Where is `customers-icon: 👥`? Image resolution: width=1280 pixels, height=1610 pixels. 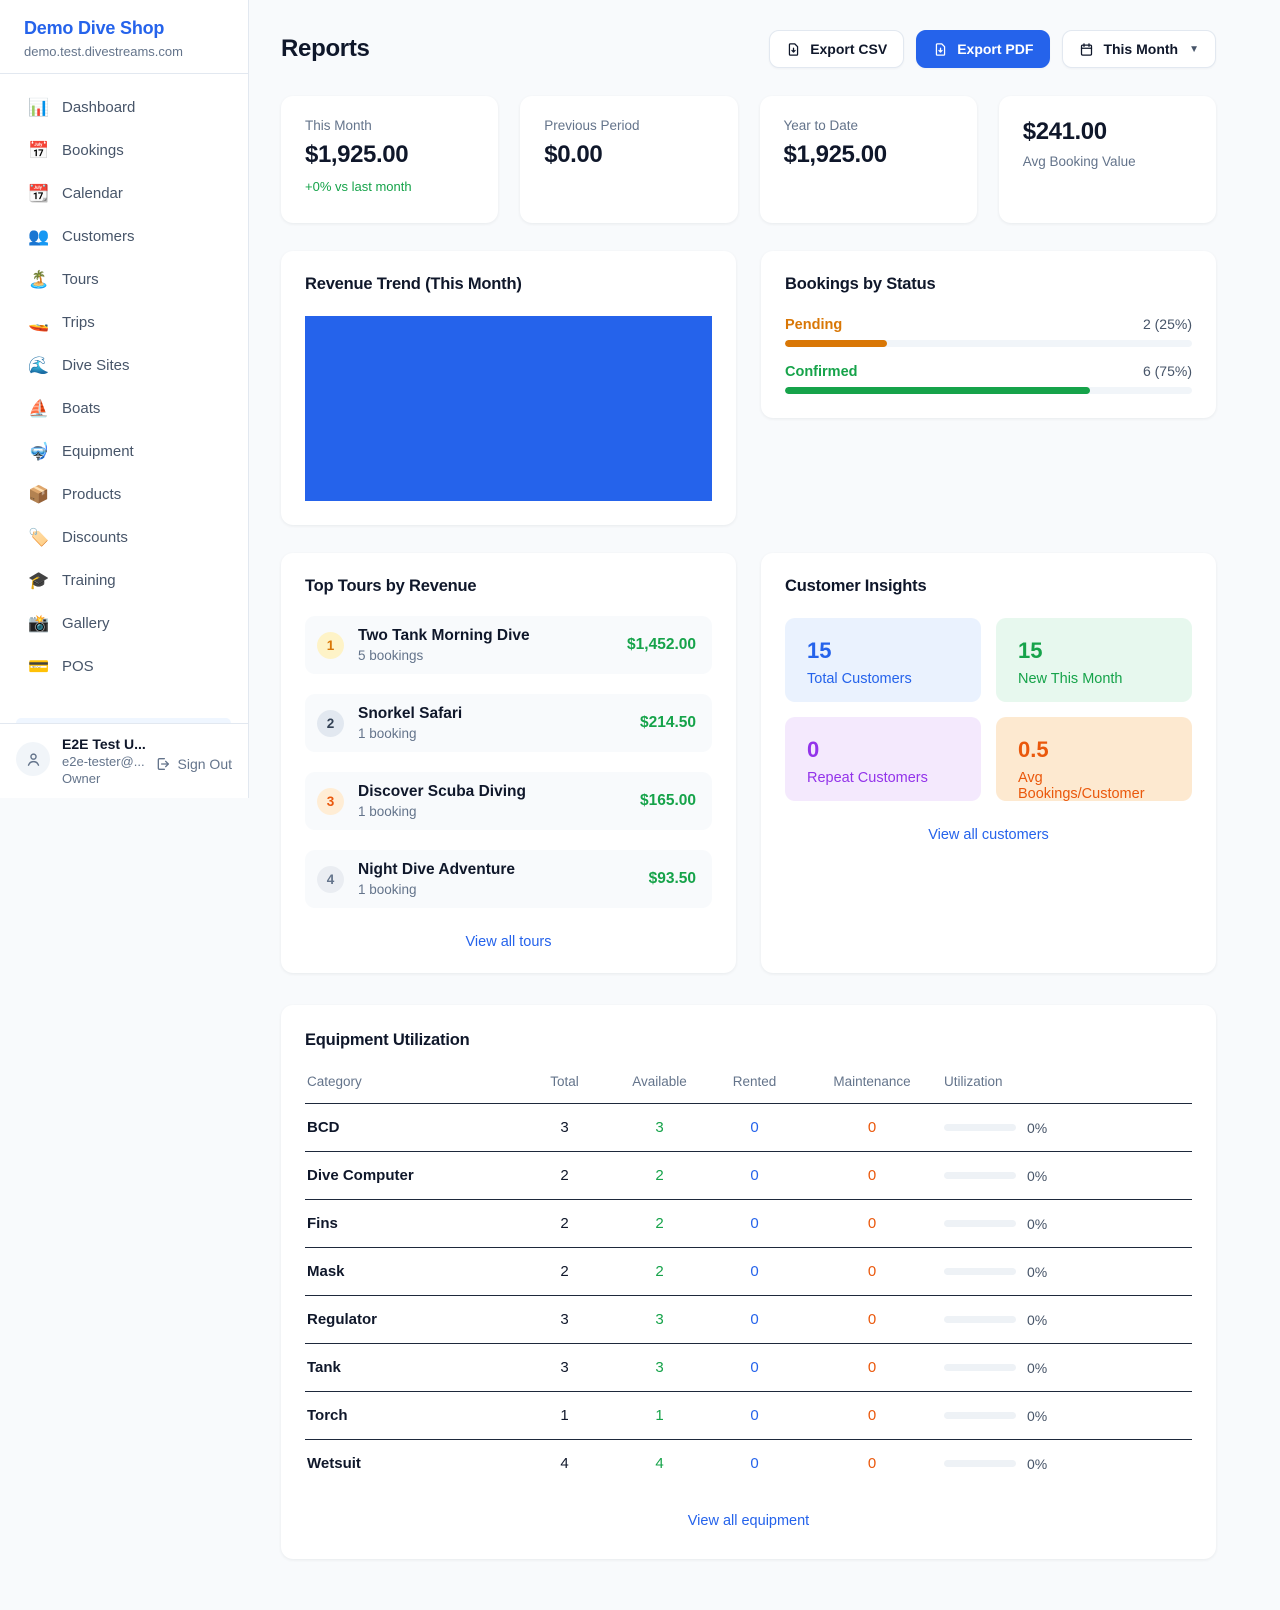 customers-icon: 👥 is located at coordinates (39, 236).